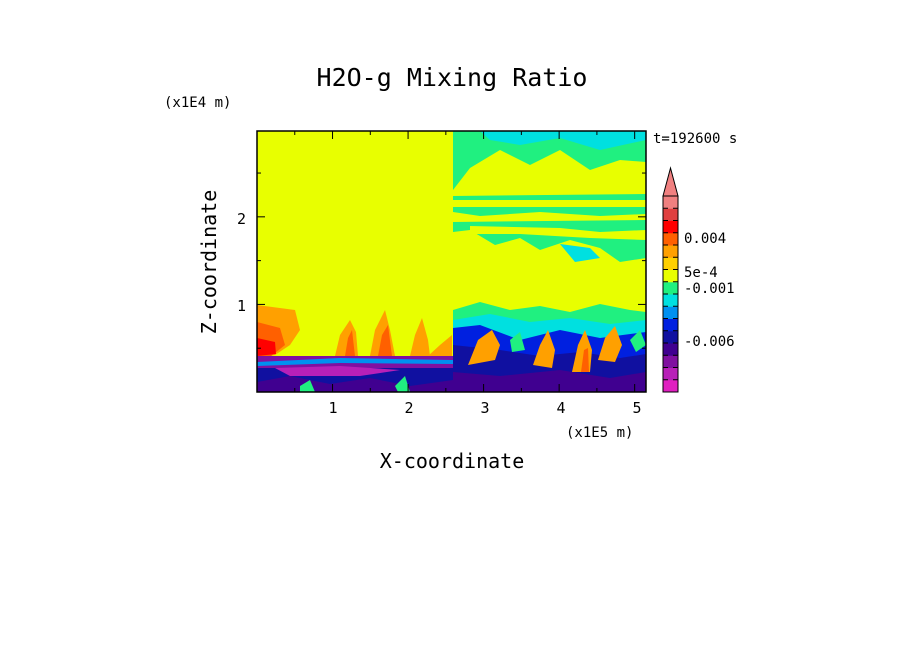  I want to click on x-tick-label: 3, so click(484, 408).